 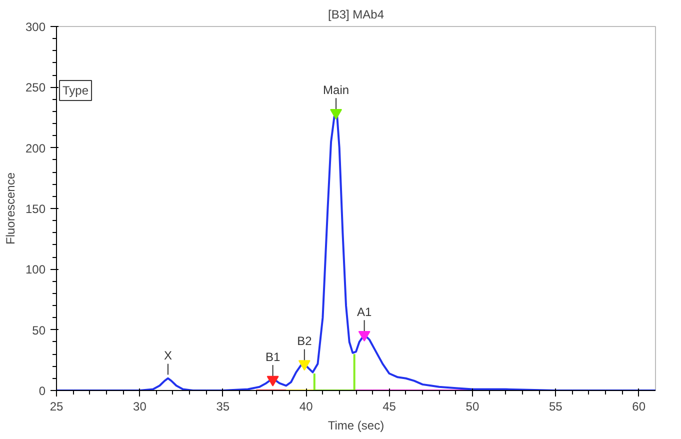 I want to click on x-tick-label: 45, so click(x=389, y=407).